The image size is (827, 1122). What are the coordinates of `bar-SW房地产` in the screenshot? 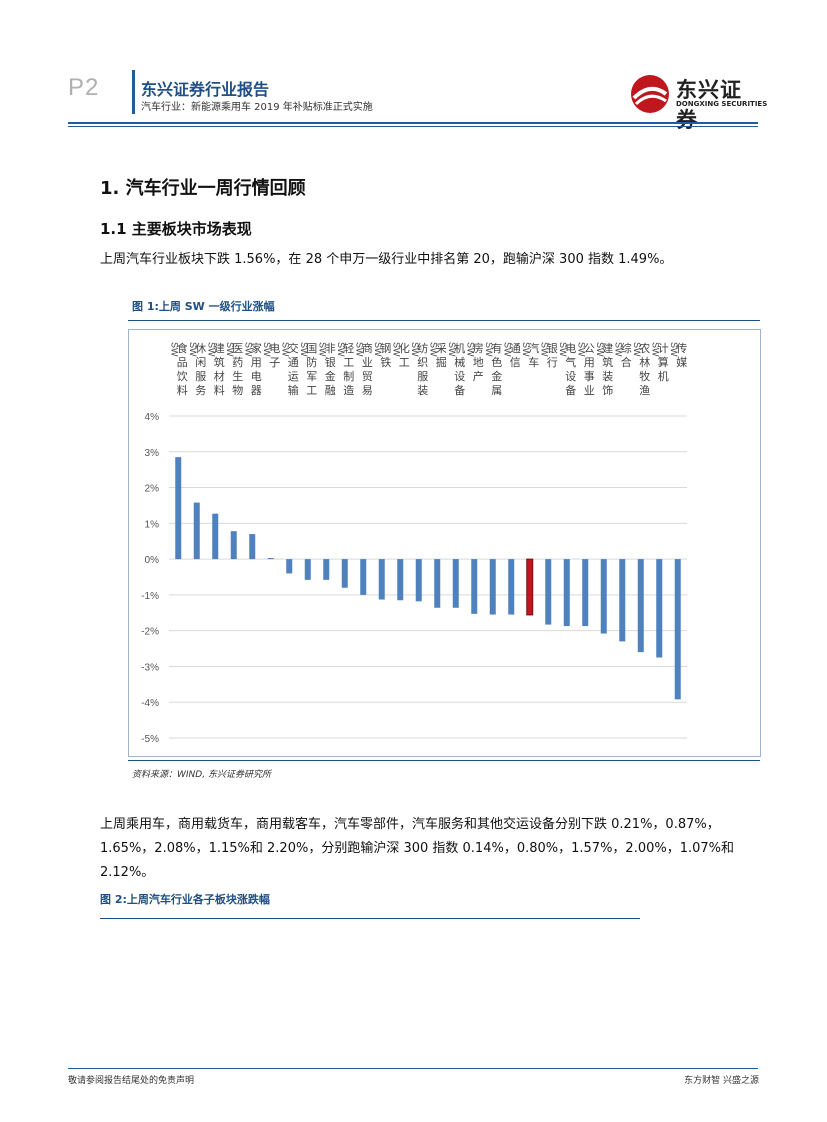 It's located at (474, 586).